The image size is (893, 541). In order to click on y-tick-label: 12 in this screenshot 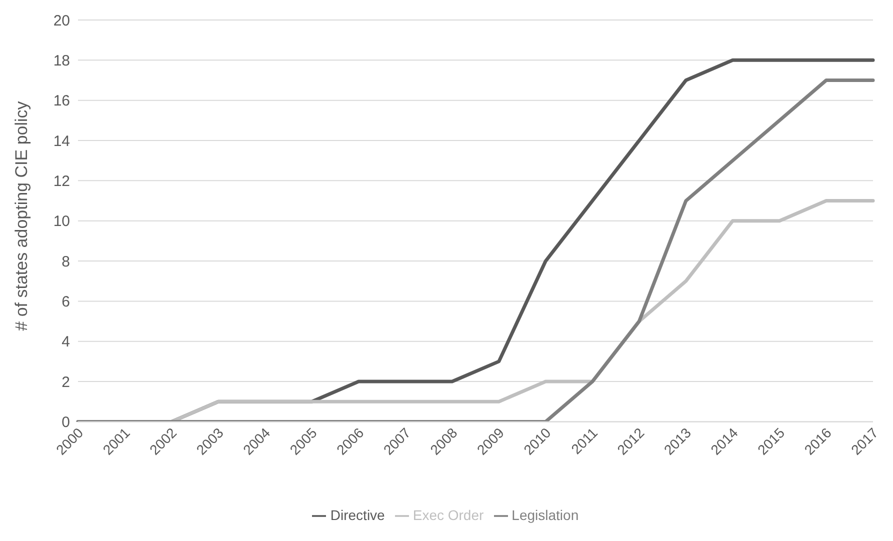, I will do `click(61, 181)`.